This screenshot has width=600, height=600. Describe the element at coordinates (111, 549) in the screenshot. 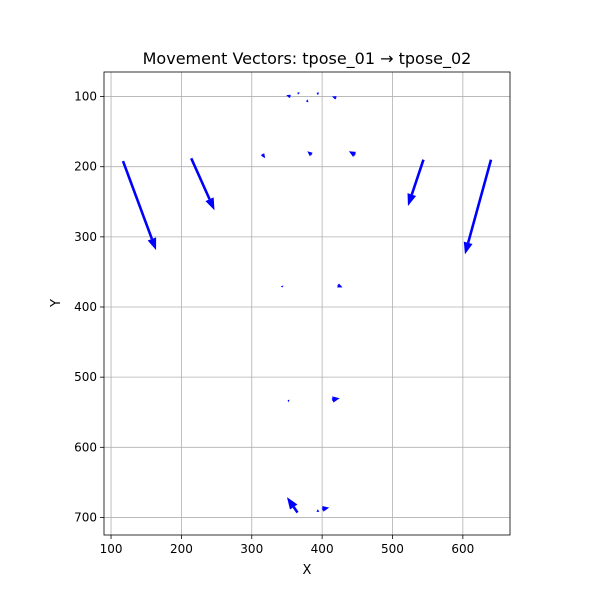

I see `x-tick-label: 100` at that location.